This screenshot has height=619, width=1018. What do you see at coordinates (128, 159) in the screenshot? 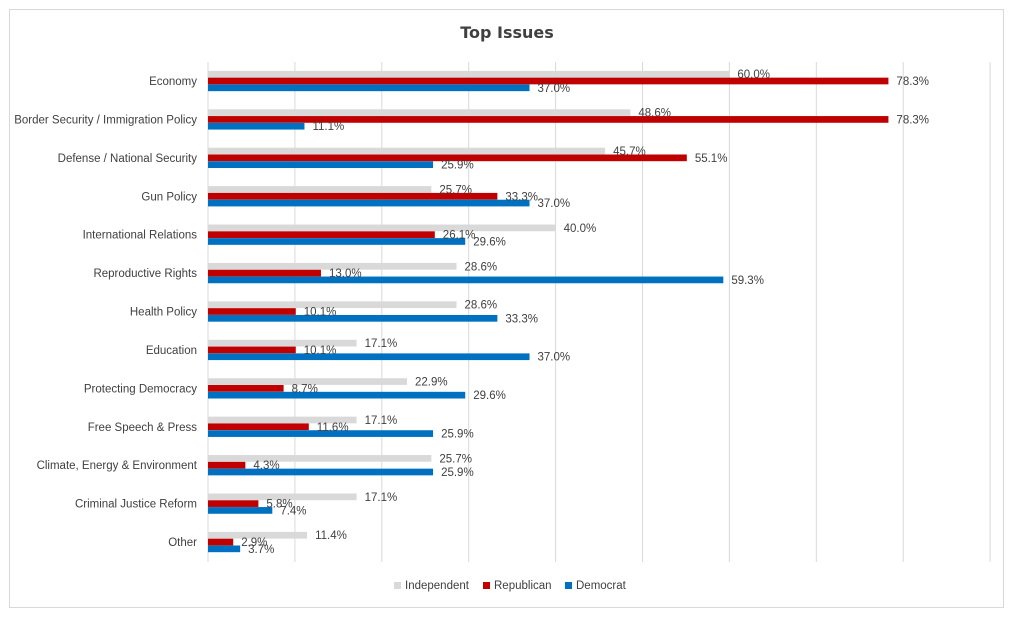
I see `category-label: Defense / National Security` at bounding box center [128, 159].